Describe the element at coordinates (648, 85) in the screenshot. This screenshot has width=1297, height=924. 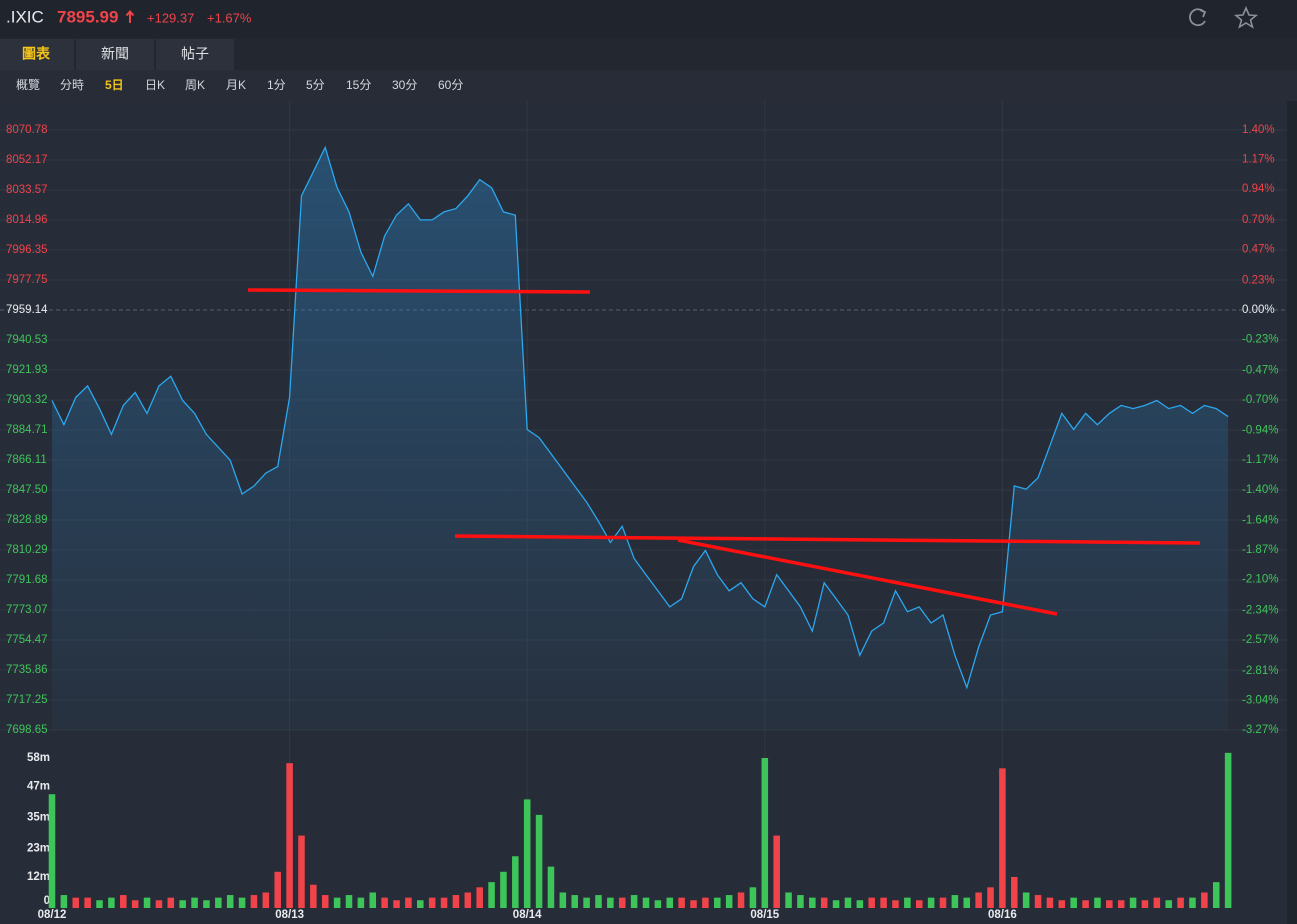
I see `period-bar` at that location.